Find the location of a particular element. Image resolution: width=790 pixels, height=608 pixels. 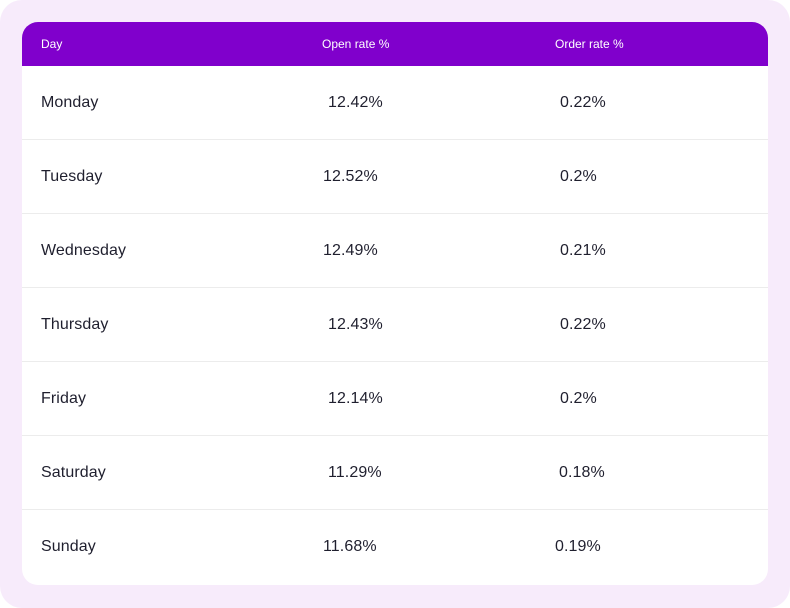

day-cell: Friday is located at coordinates (64, 398).